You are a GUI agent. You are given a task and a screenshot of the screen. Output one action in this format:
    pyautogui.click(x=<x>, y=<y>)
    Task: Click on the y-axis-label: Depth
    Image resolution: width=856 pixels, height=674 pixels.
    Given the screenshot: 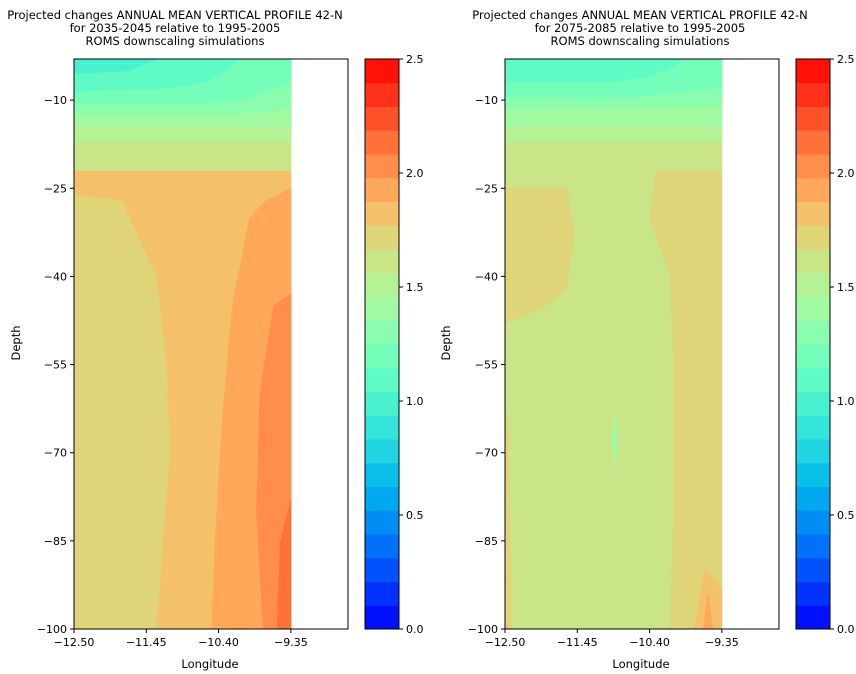 What is the action you would take?
    pyautogui.click(x=16, y=342)
    